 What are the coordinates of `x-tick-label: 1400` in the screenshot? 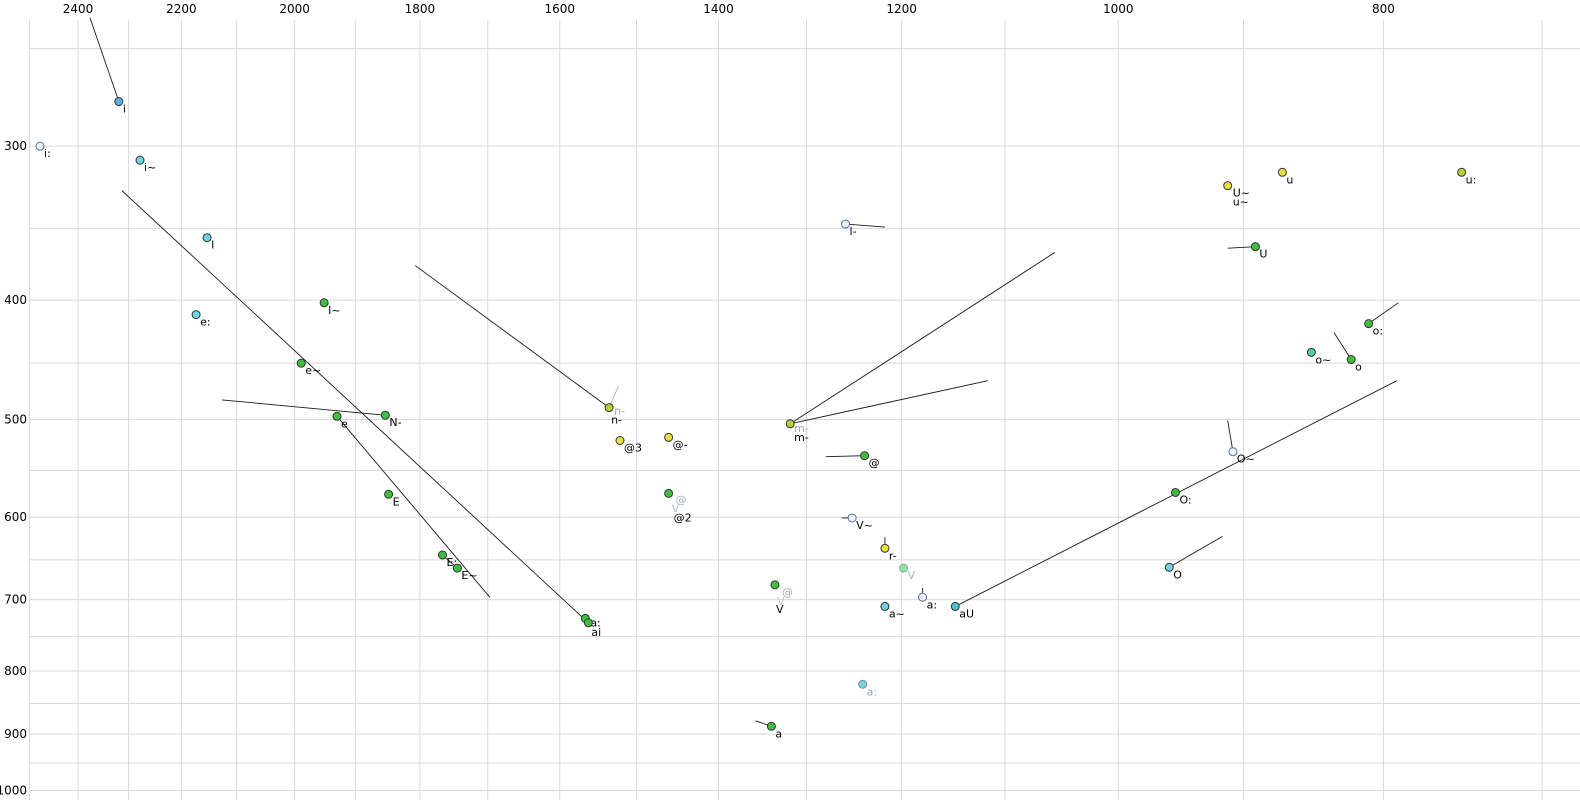 It's located at (718, 9).